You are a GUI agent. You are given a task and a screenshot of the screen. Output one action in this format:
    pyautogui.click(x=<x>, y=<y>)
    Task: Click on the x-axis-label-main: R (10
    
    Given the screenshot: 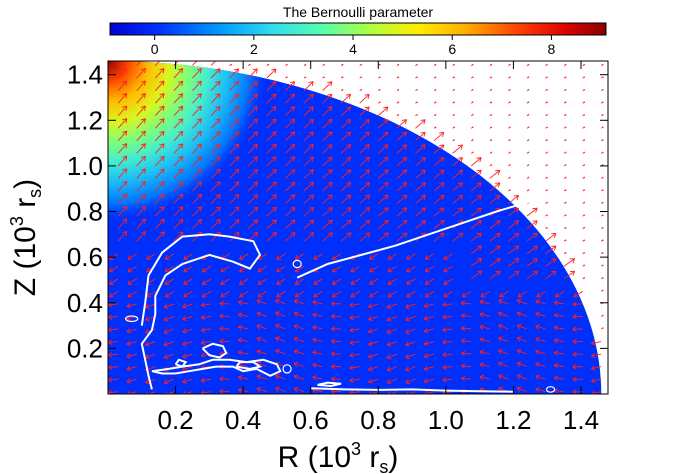 What is the action you would take?
    pyautogui.click(x=314, y=457)
    